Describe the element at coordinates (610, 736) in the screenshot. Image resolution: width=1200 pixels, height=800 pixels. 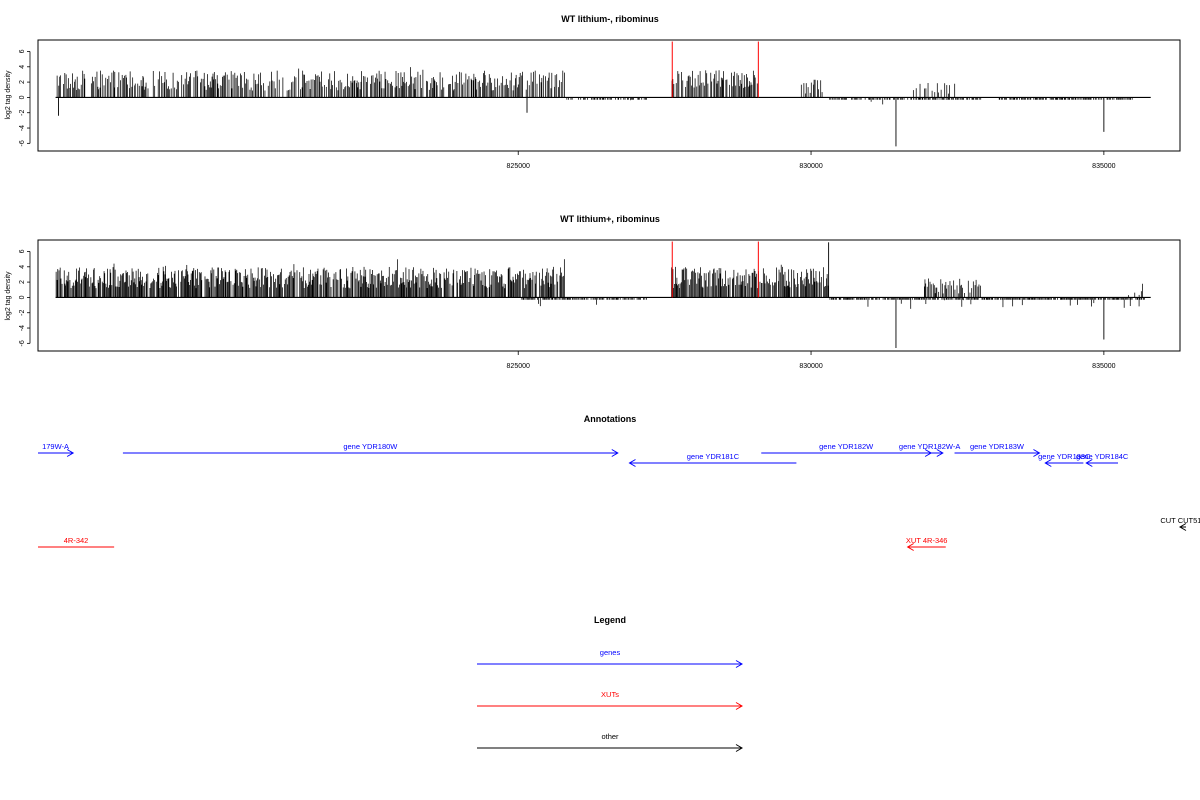
I see `legend-label: other` at that location.